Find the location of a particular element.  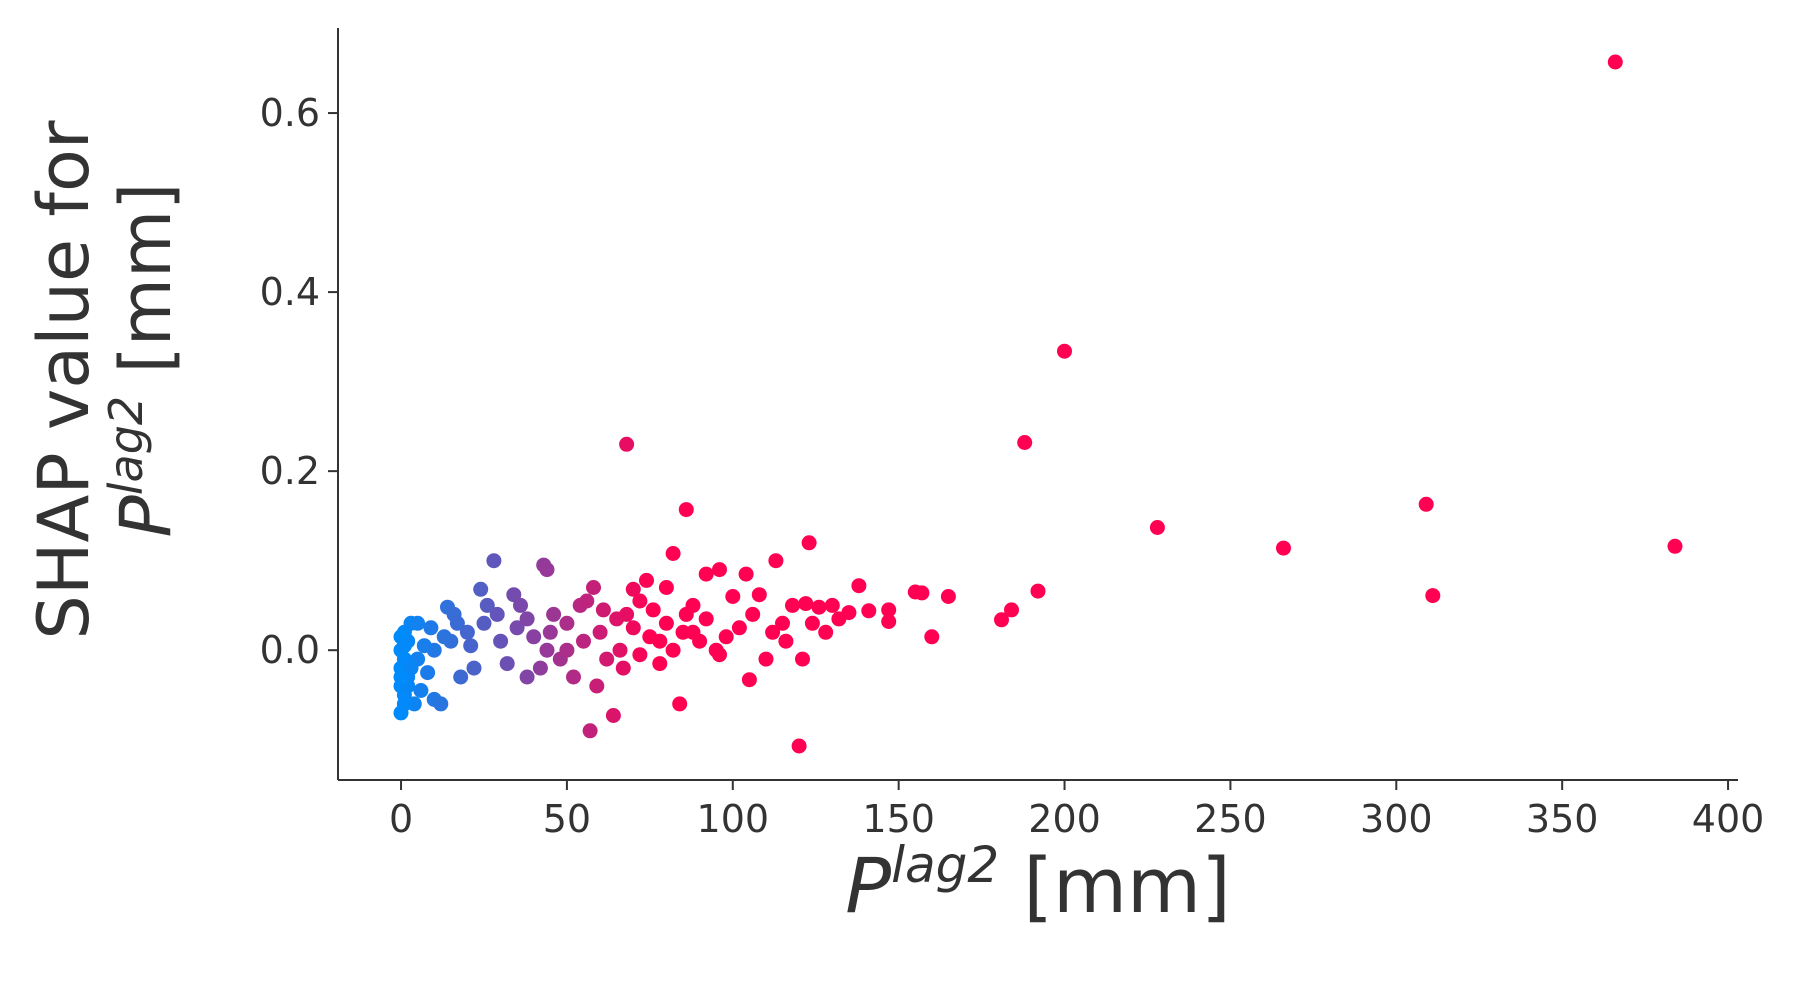

x-tick-label: 350 is located at coordinates (1562, 819).